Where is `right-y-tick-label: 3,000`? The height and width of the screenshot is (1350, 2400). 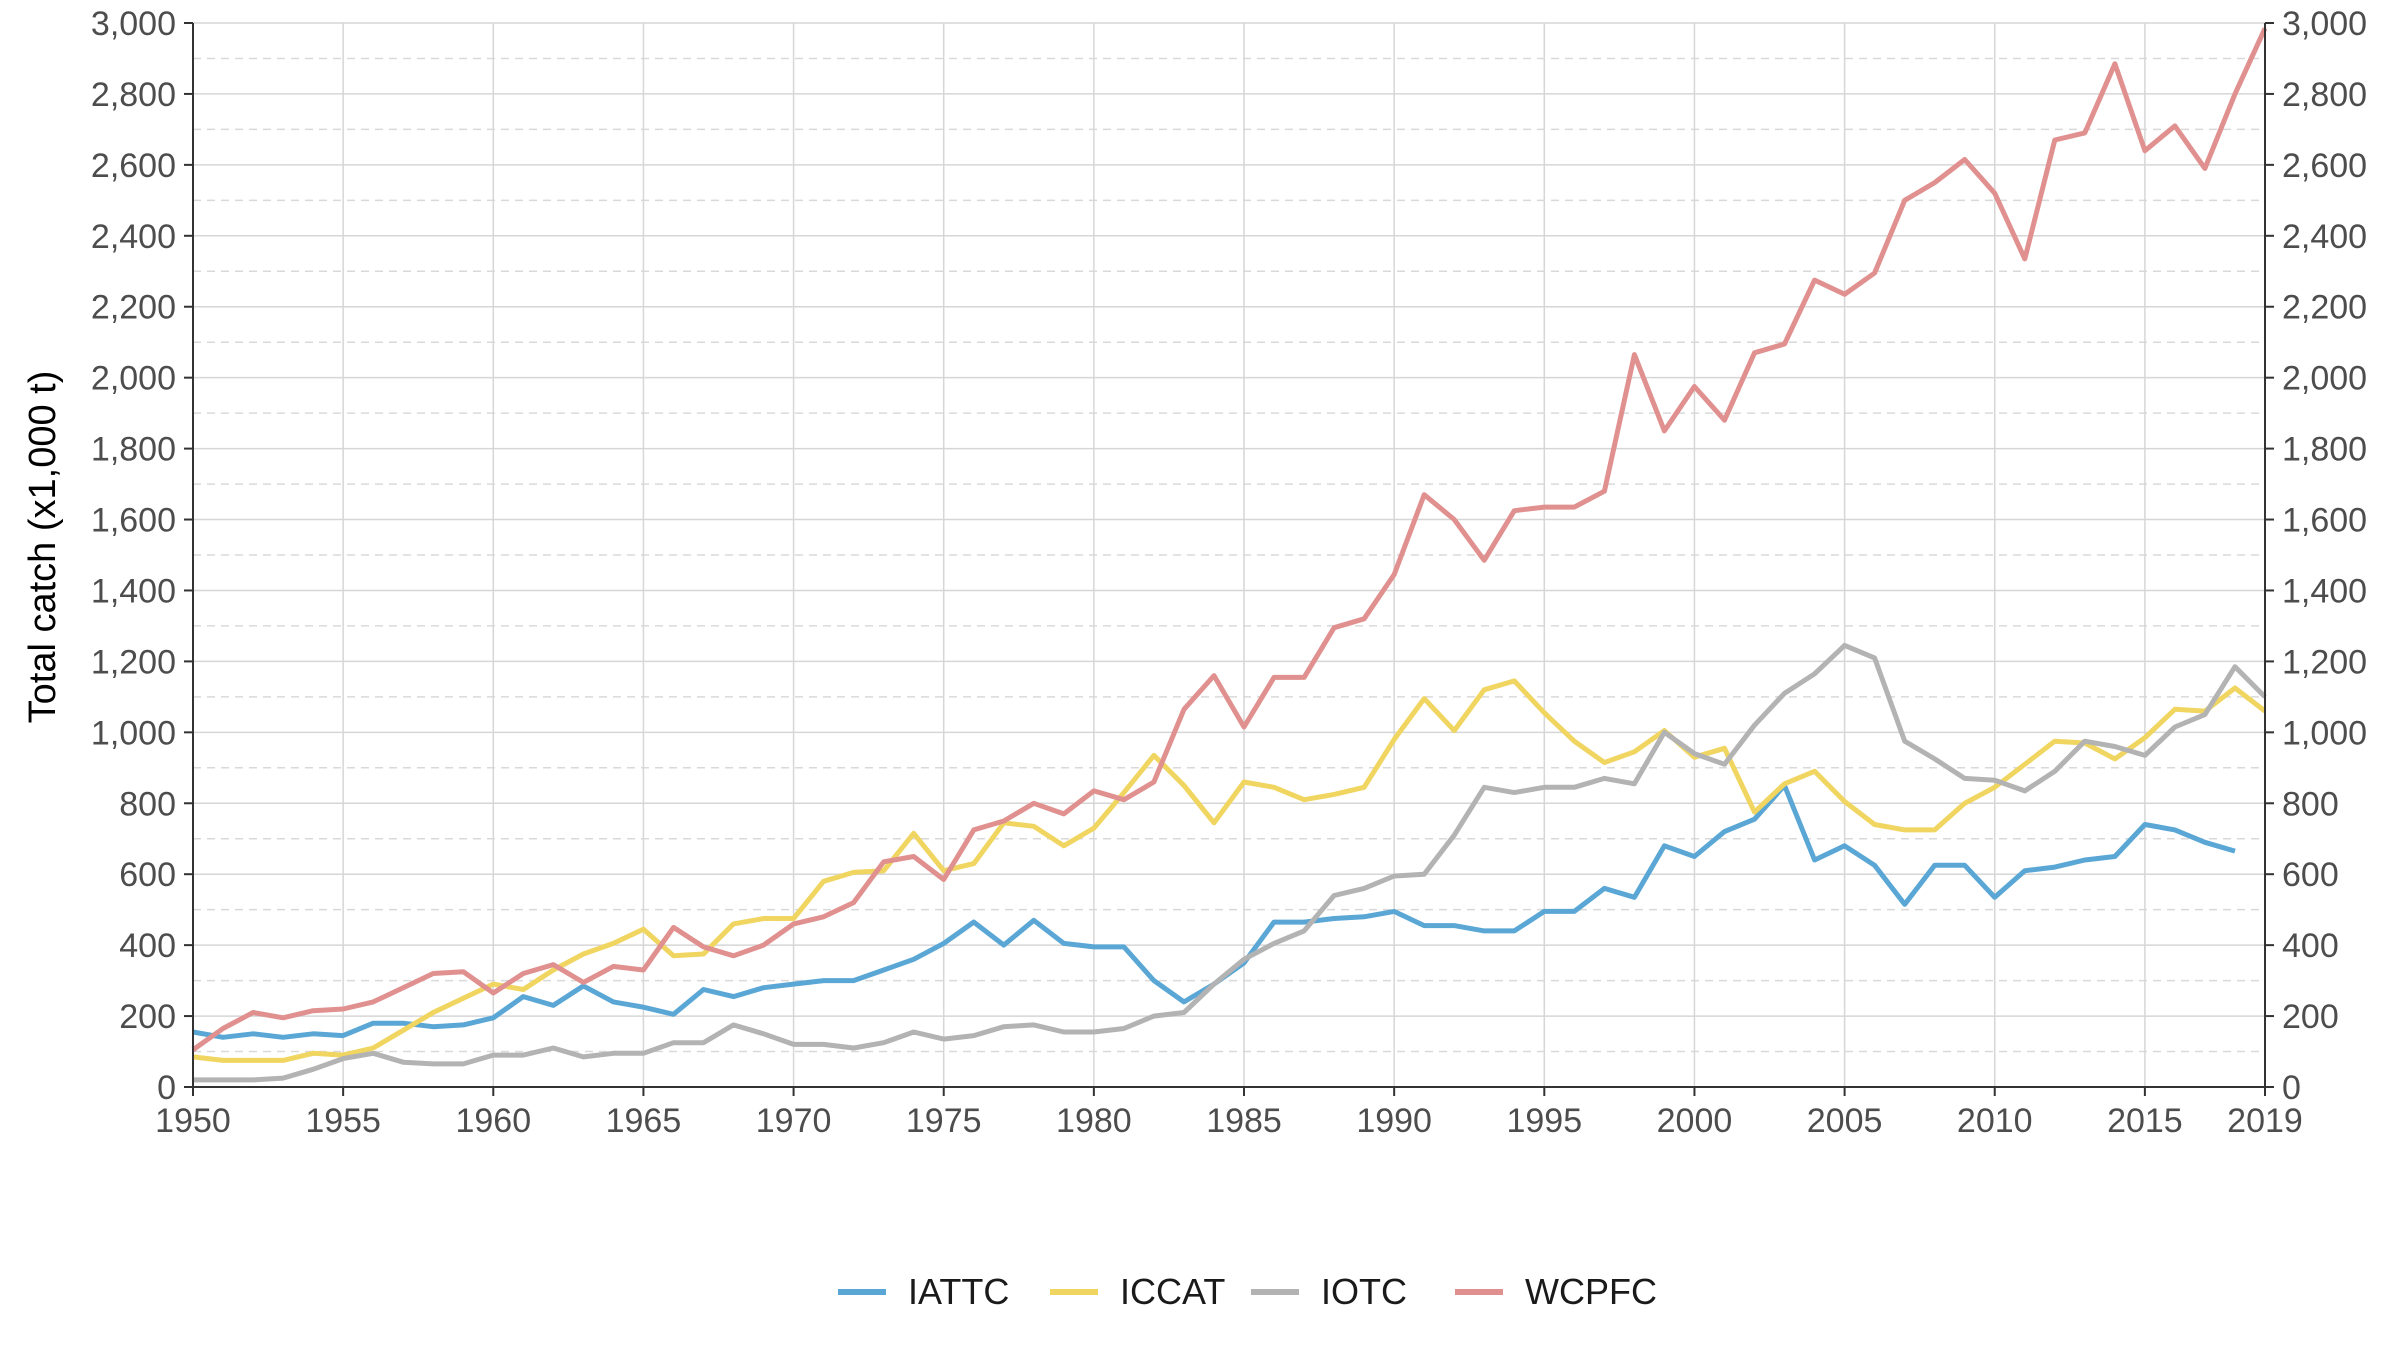 right-y-tick-label: 3,000 is located at coordinates (2324, 24).